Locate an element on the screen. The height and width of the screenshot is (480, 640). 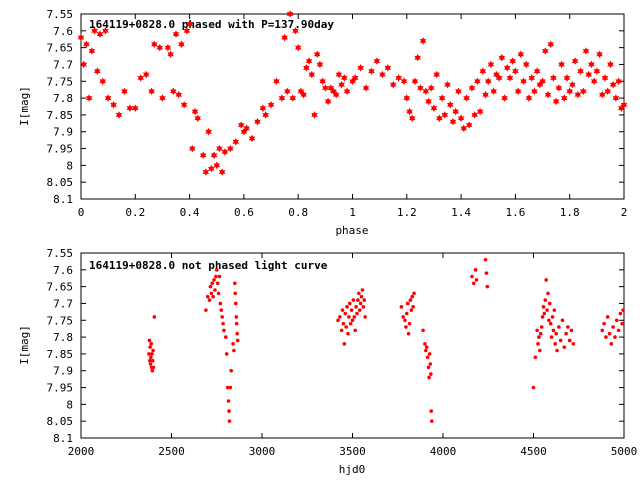
y-tick-label: 7.85 is located at coordinates (60, 354).